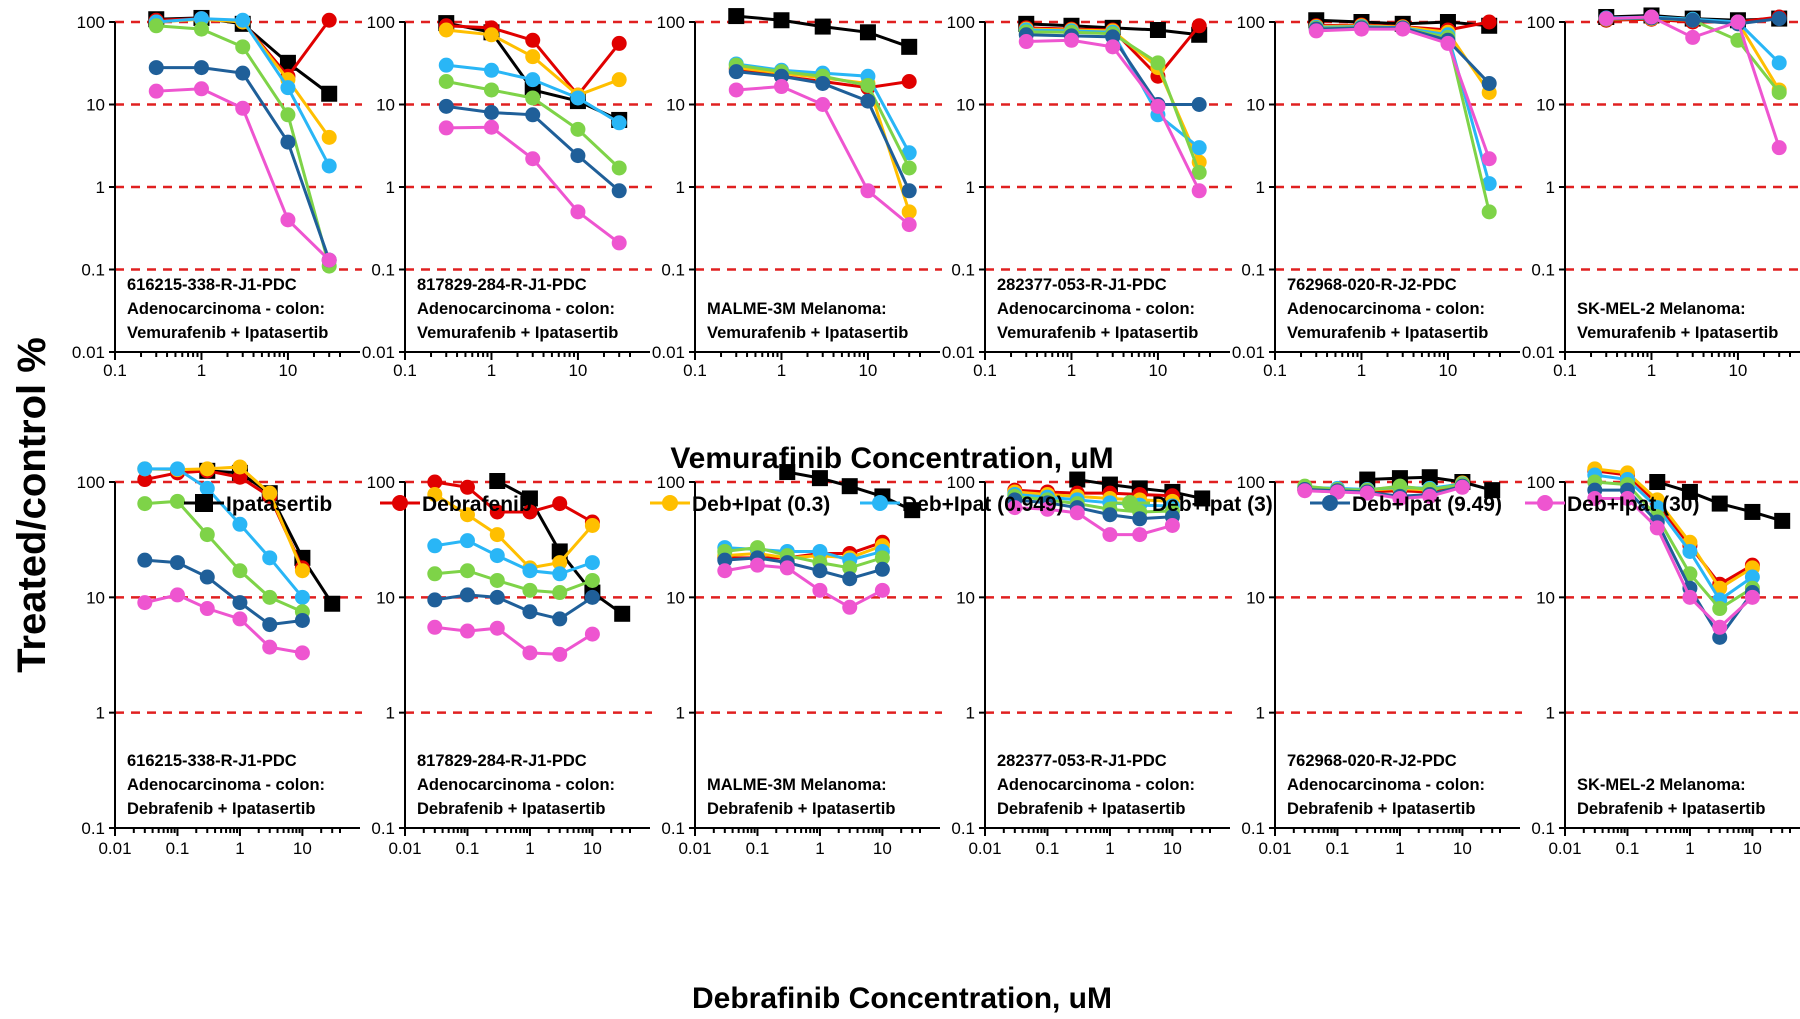 The height and width of the screenshot is (1019, 1800). What do you see at coordinates (1372, 761) in the screenshot?
I see `panel-title-line: 762968-020-R-J2-PDC` at bounding box center [1372, 761].